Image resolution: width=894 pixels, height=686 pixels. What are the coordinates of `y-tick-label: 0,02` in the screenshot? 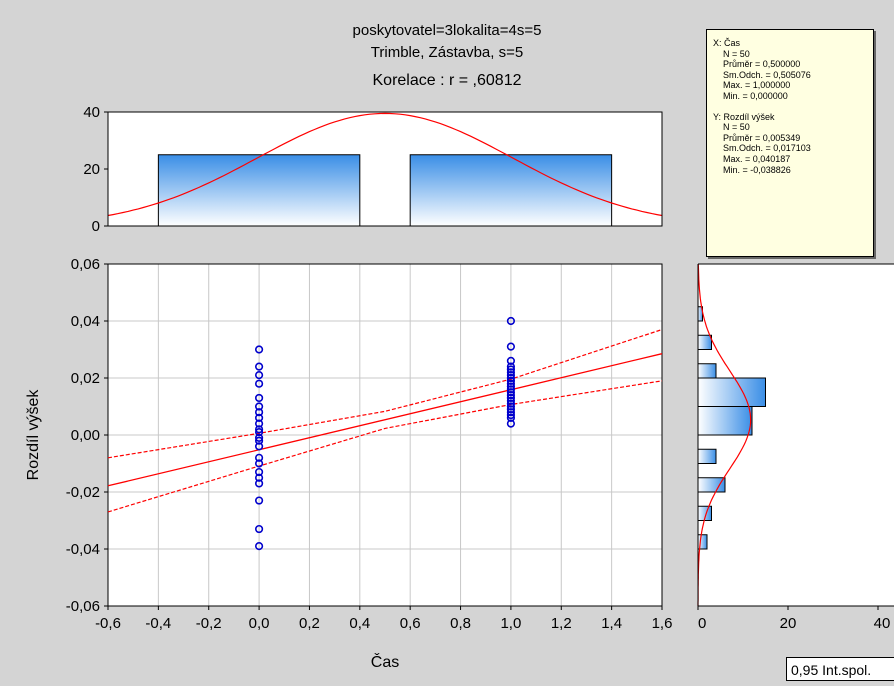 It's located at (85, 378).